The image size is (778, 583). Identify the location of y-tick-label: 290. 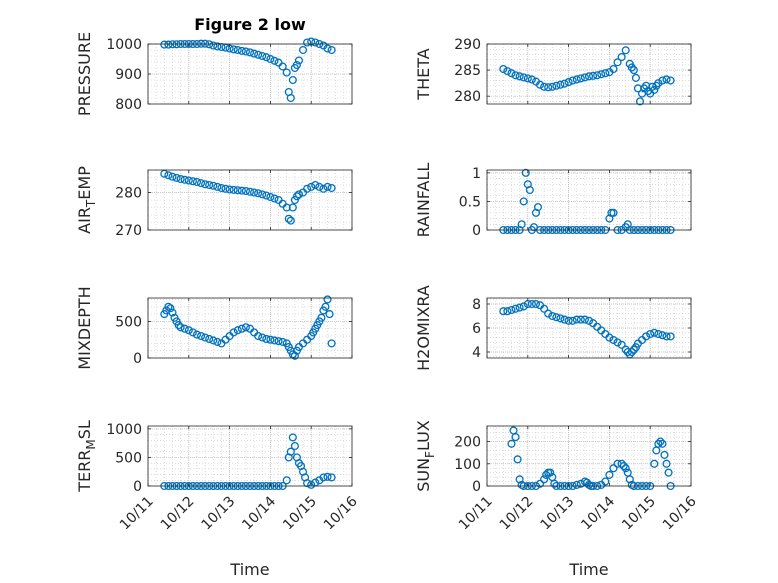
(467, 45).